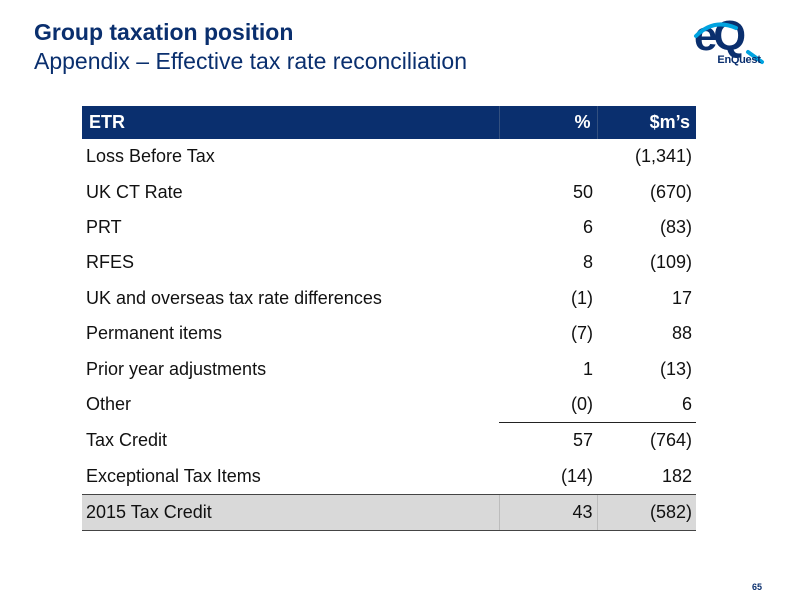 This screenshot has height=600, width=800. What do you see at coordinates (587, 368) in the screenshot?
I see `row-percent: 1` at bounding box center [587, 368].